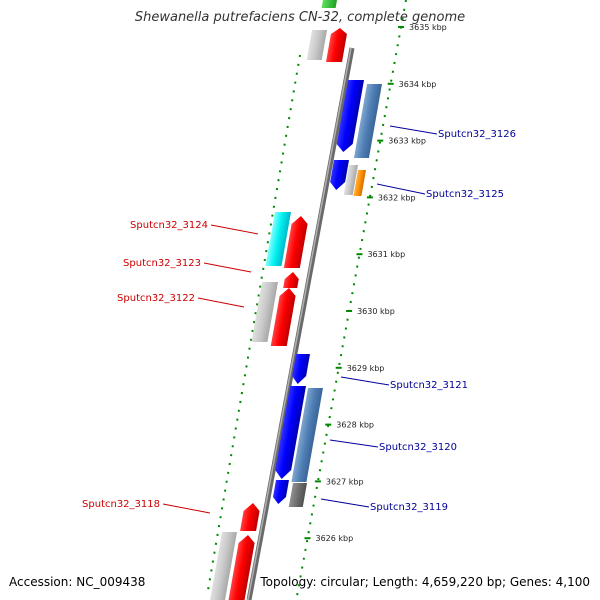 This screenshot has width=600, height=600. What do you see at coordinates (418, 84) in the screenshot?
I see `tick-label: 3634 kbp` at bounding box center [418, 84].